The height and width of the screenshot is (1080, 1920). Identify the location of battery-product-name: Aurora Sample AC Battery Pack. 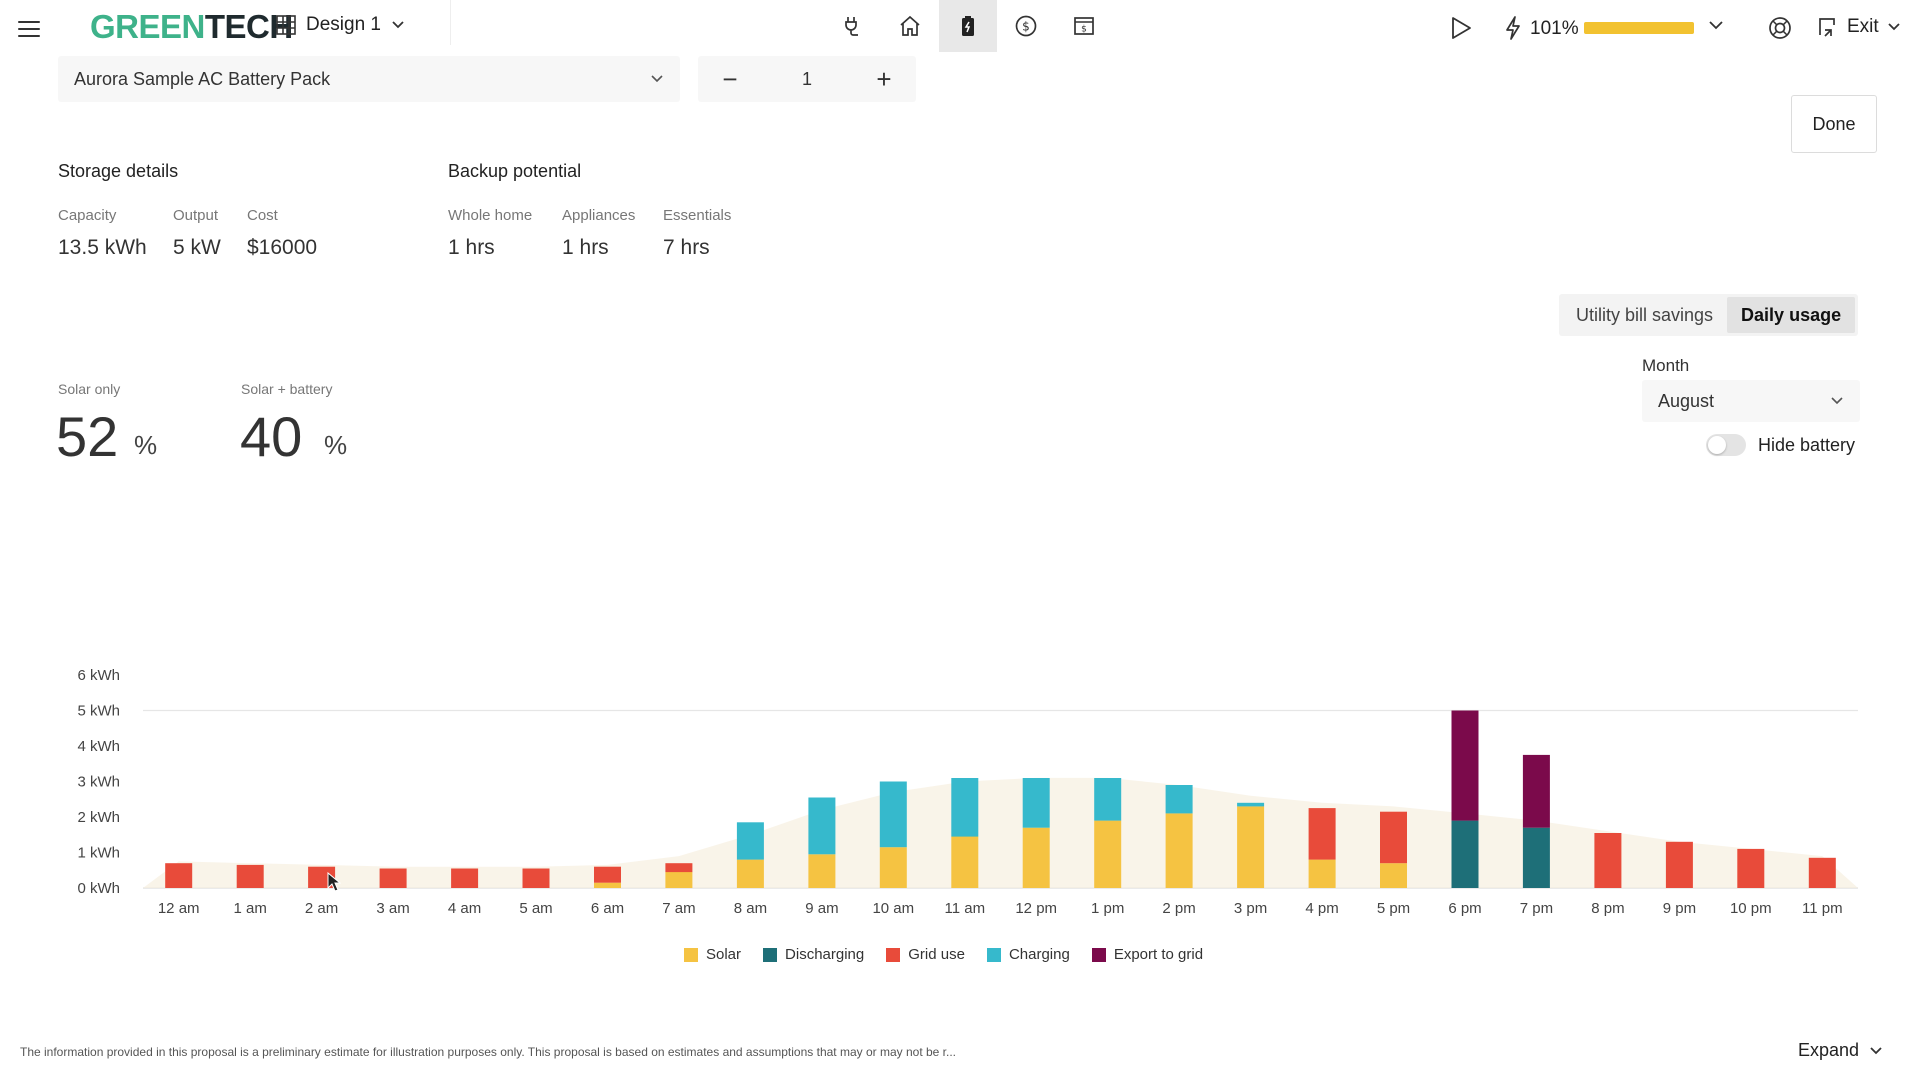
(202, 78).